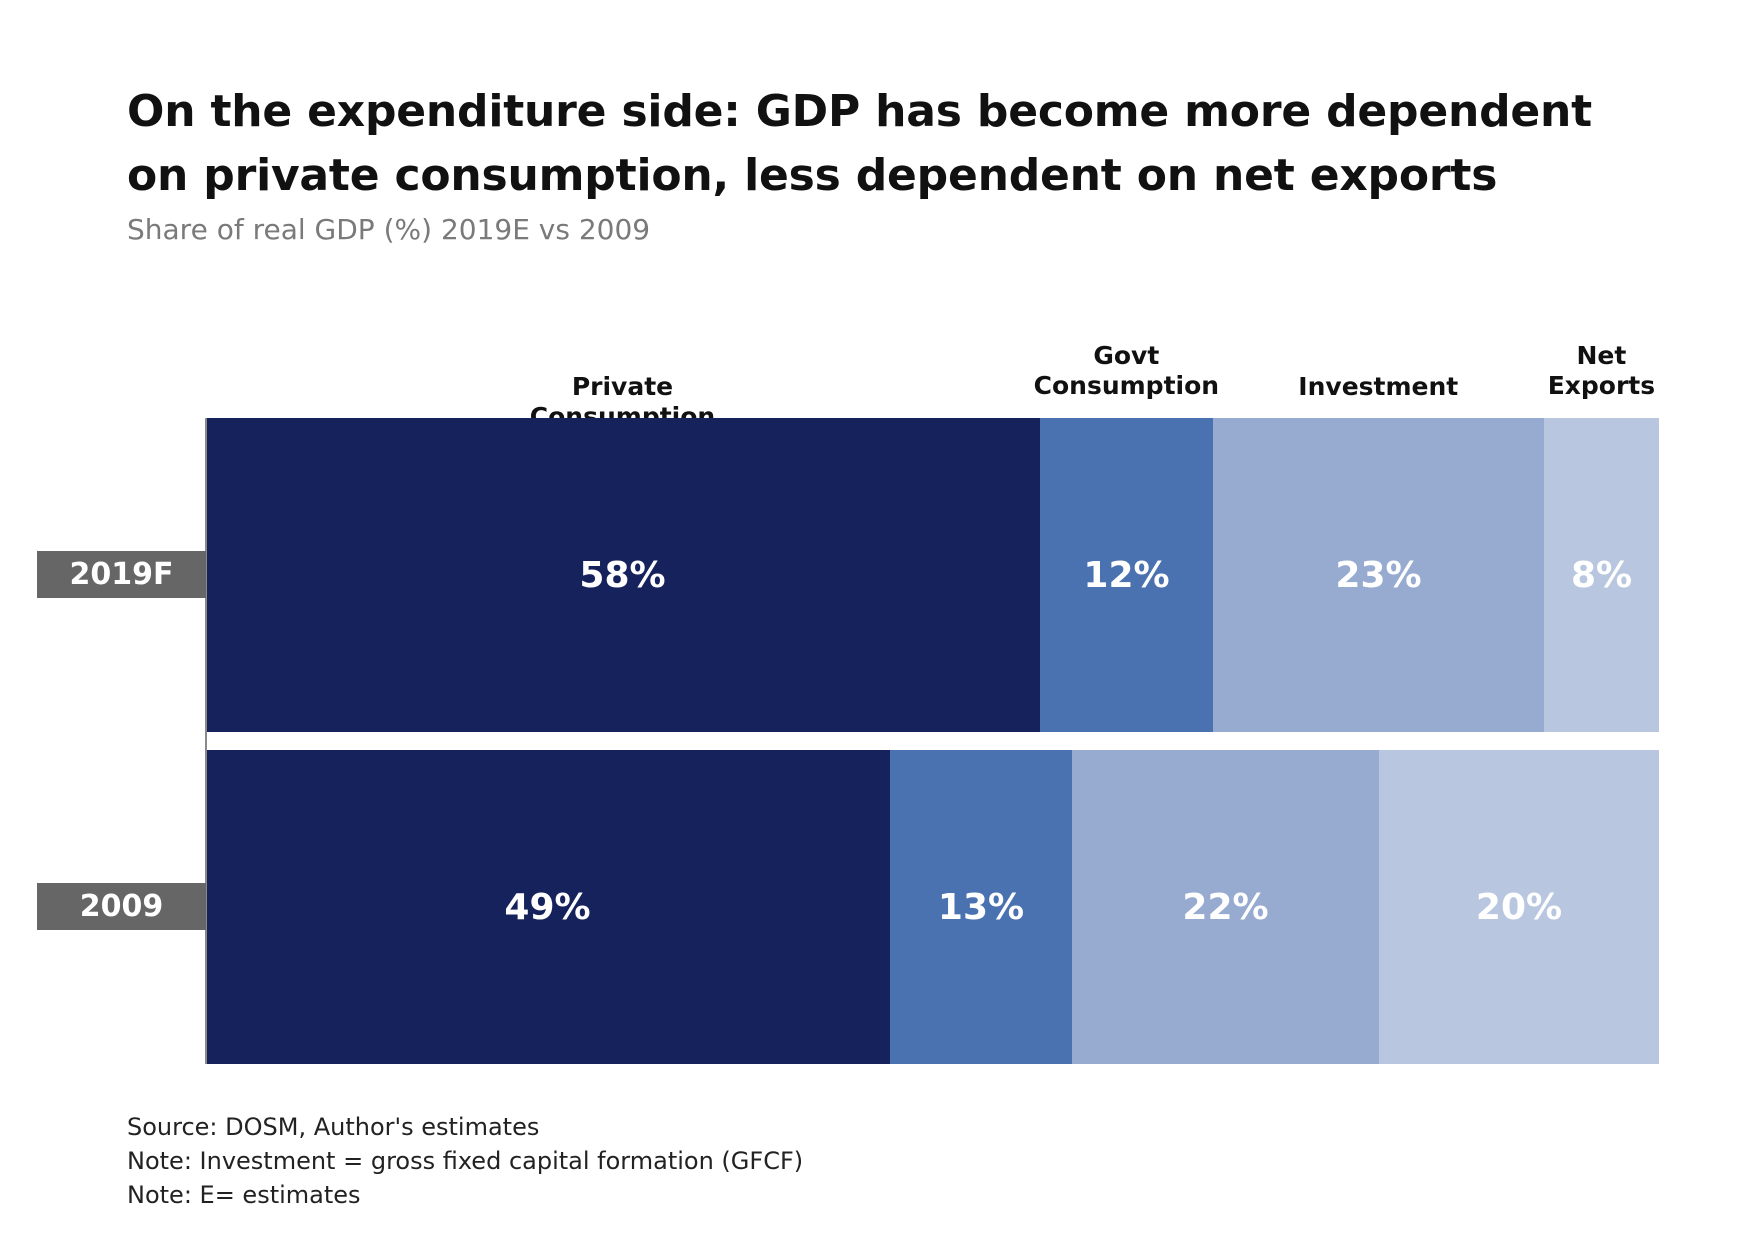 The image size is (1755, 1241). Describe the element at coordinates (206, 741) in the screenshot. I see `axis-line` at that location.